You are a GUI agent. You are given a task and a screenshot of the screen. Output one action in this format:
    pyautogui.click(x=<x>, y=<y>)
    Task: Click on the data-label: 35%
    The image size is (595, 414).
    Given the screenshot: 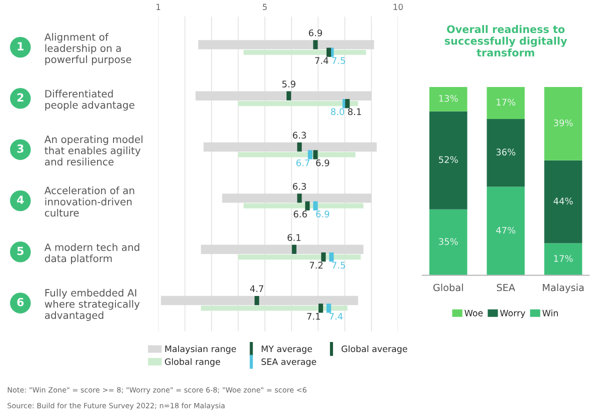 What is the action you would take?
    pyautogui.click(x=448, y=241)
    